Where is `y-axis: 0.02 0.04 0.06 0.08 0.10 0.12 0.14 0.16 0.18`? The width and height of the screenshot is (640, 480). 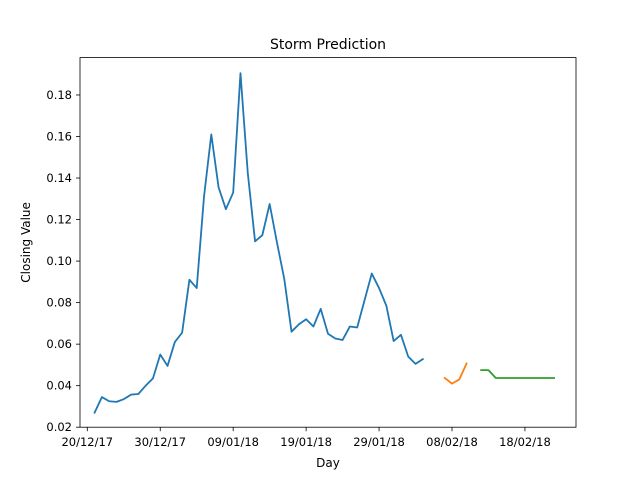
y-axis: 0.02 0.04 0.06 0.08 0.10 0.12 0.14 0.16 0.18 is located at coordinates (63, 261).